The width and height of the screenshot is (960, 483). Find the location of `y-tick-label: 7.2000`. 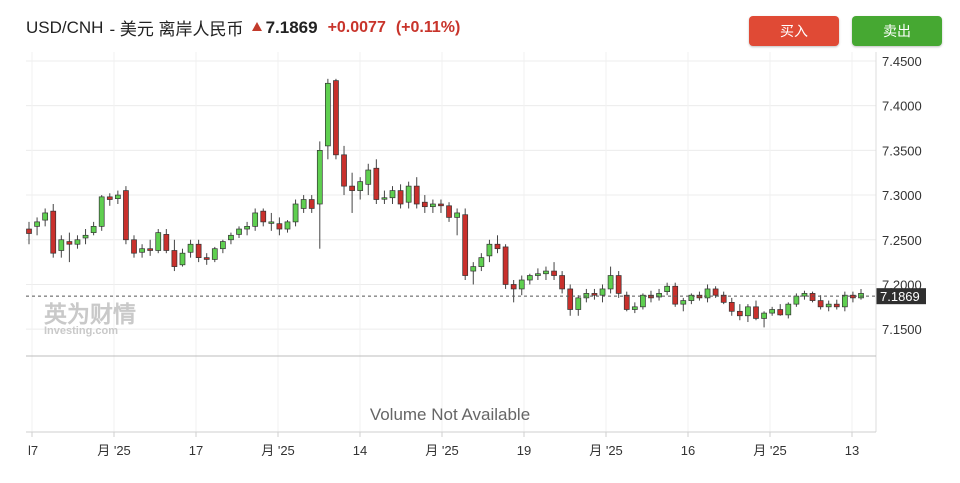

y-tick-label: 7.2000 is located at coordinates (902, 284).